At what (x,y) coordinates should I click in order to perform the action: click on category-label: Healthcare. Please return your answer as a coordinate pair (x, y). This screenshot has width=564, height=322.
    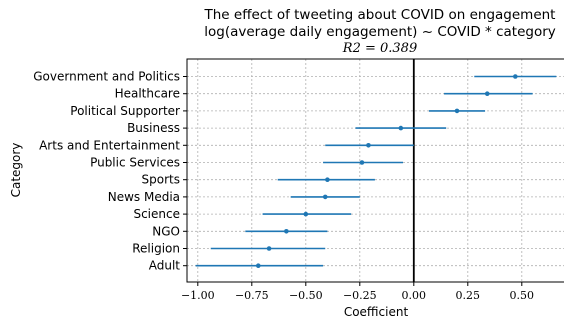
    Looking at the image, I should click on (147, 94).